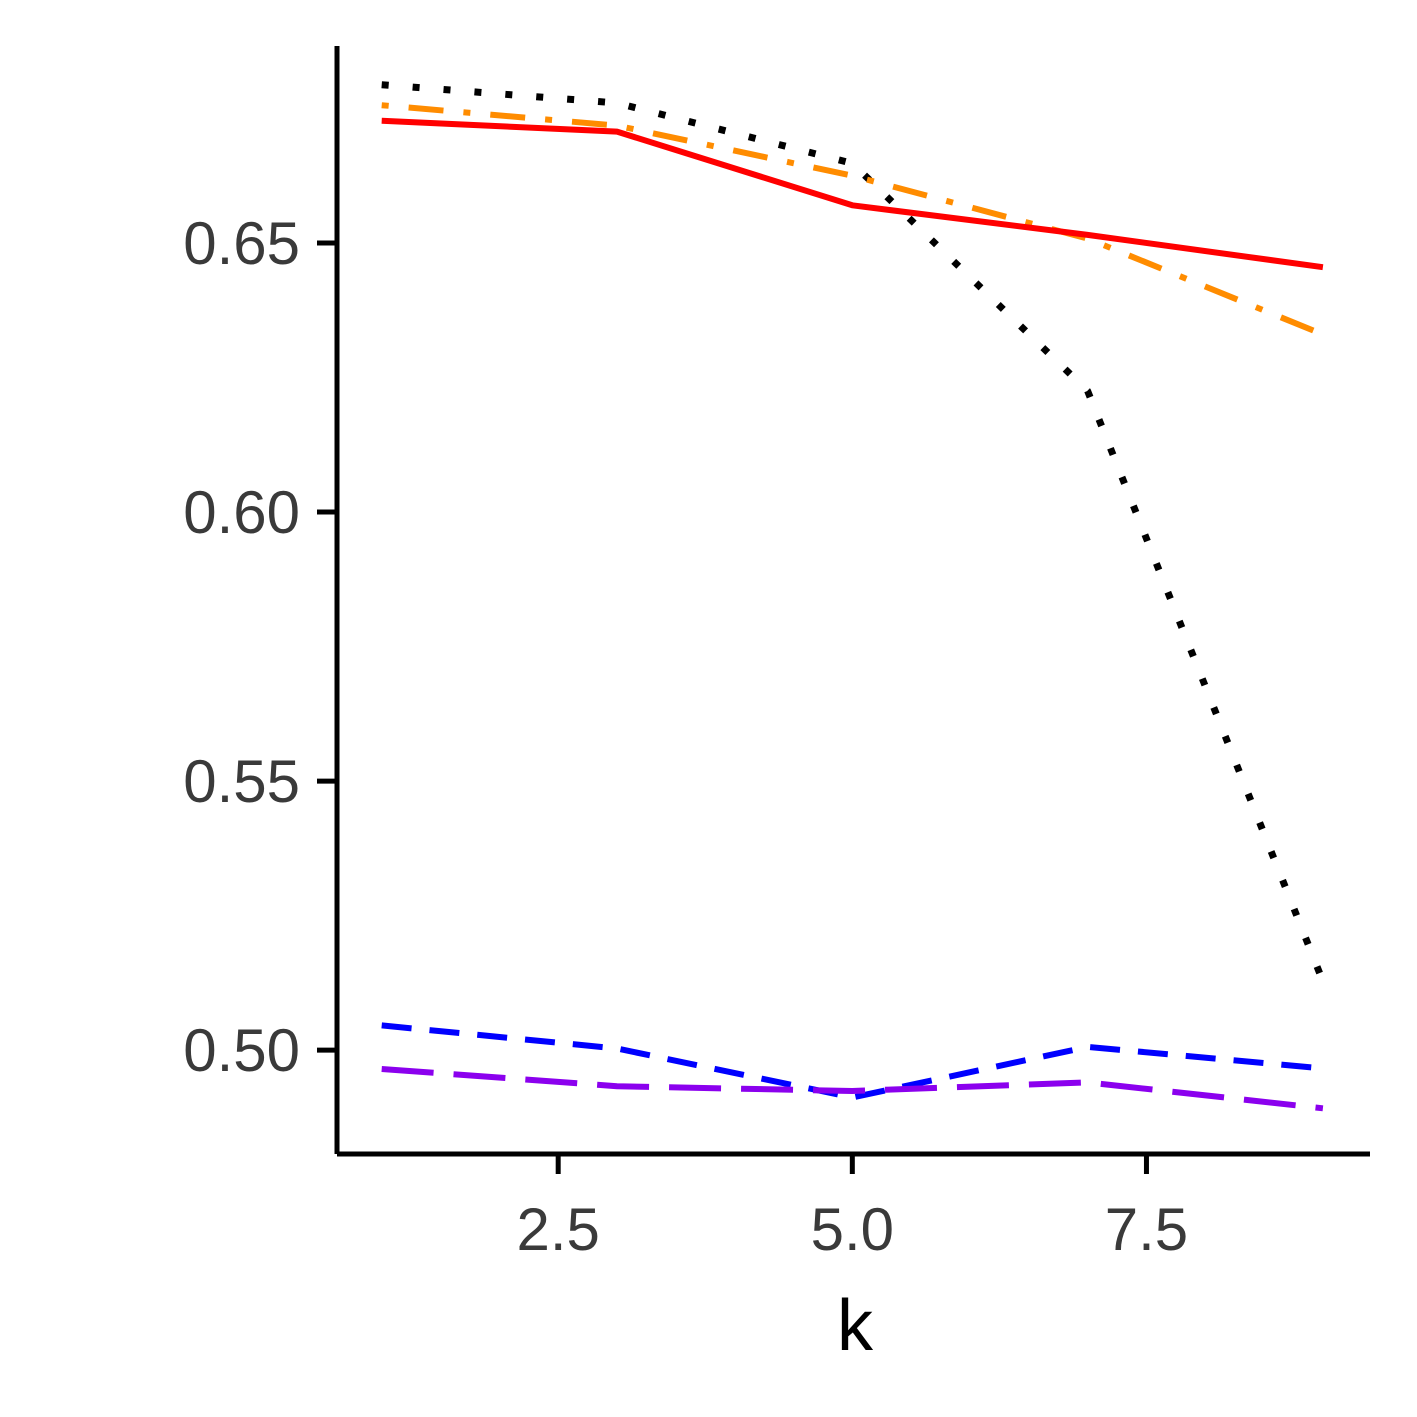 The image size is (1417, 1417). Describe the element at coordinates (241, 512) in the screenshot. I see `y-tick-label: 0.60` at that location.